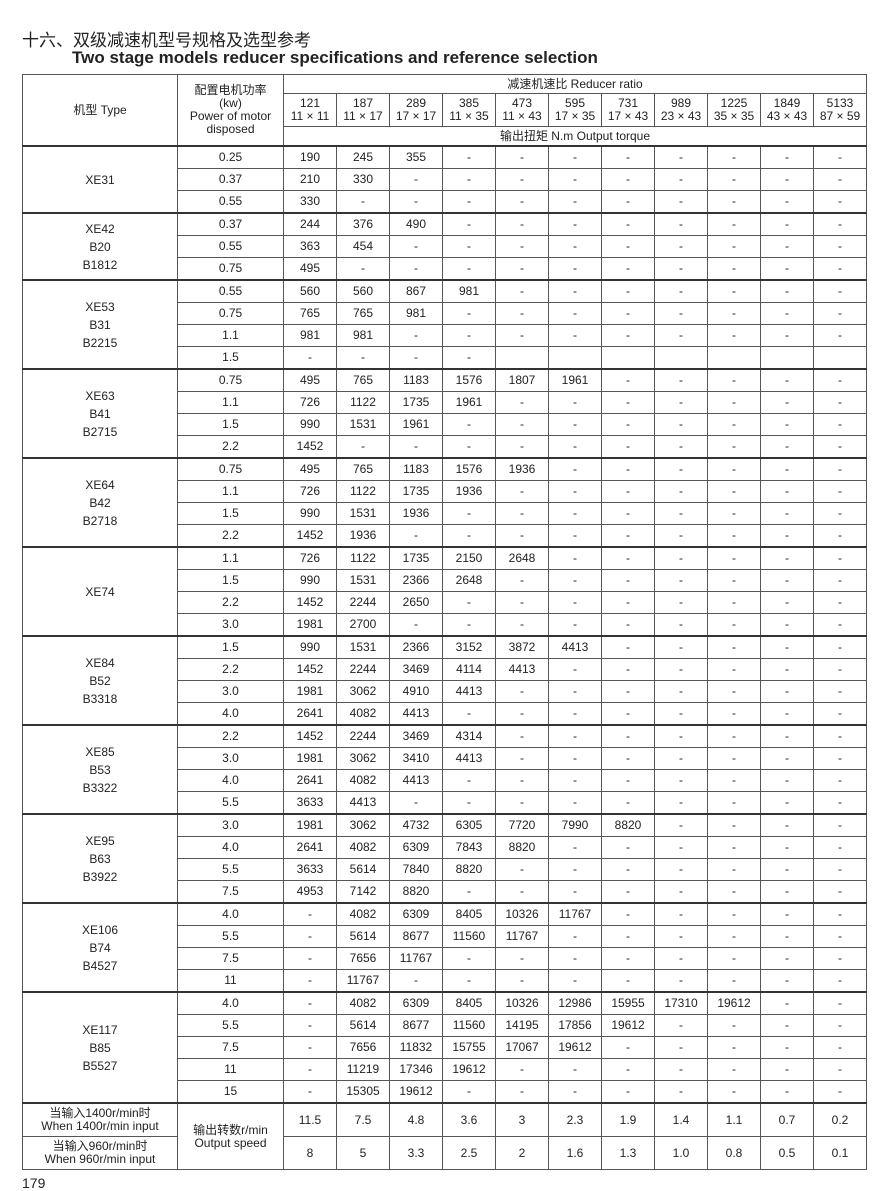  I want to click on cell-text: B20, so click(100, 246).